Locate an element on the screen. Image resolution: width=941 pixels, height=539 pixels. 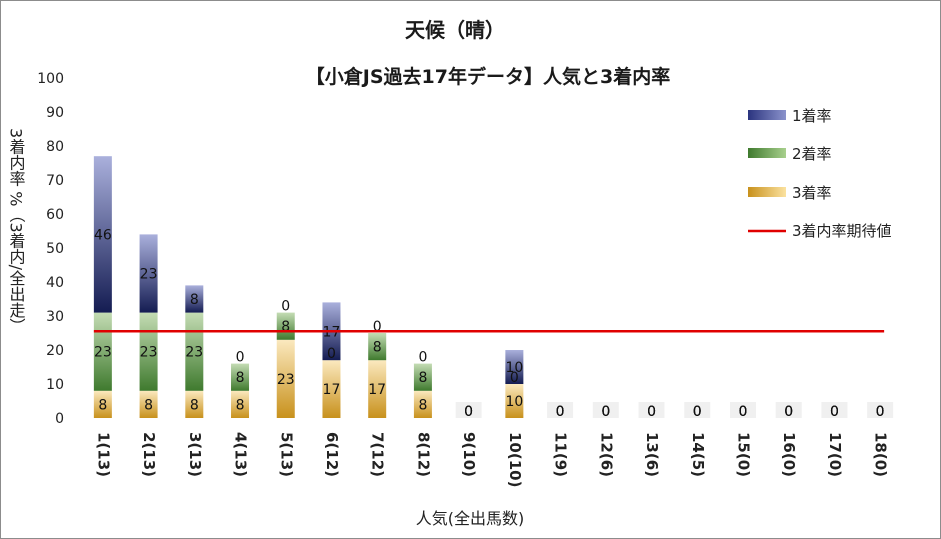
y-tick-label: 40 is located at coordinates (55, 283).